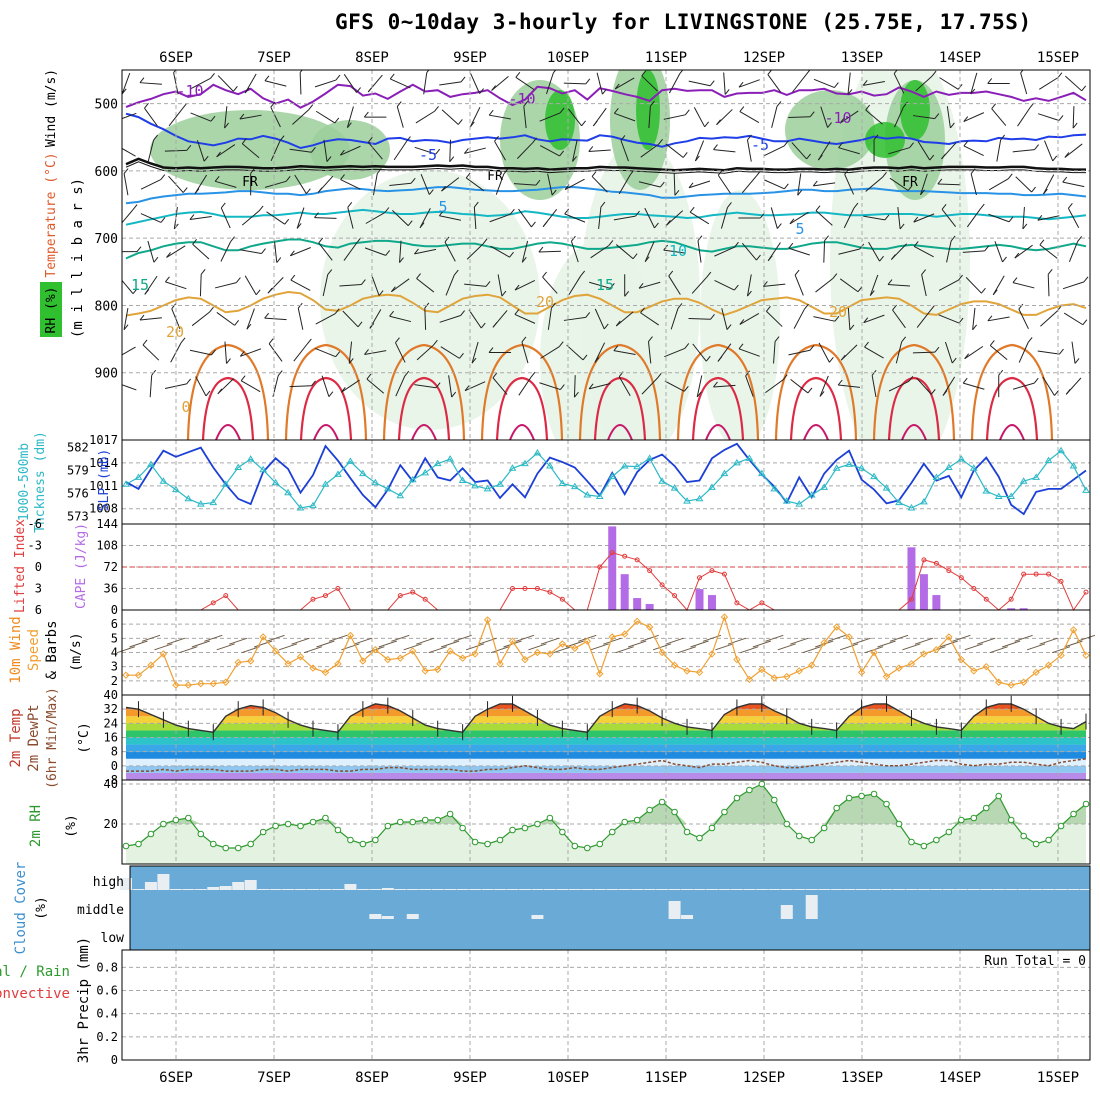 The height and width of the screenshot is (1100, 1100). I want to click on precip-tick-label: 0.6, so click(107, 991).